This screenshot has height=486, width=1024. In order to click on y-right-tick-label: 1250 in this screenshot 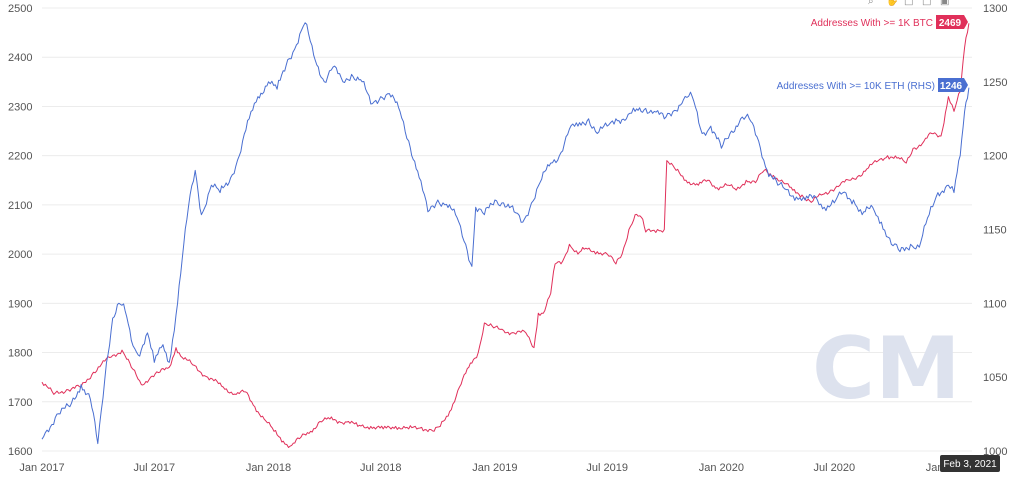, I will do `click(995, 83)`.